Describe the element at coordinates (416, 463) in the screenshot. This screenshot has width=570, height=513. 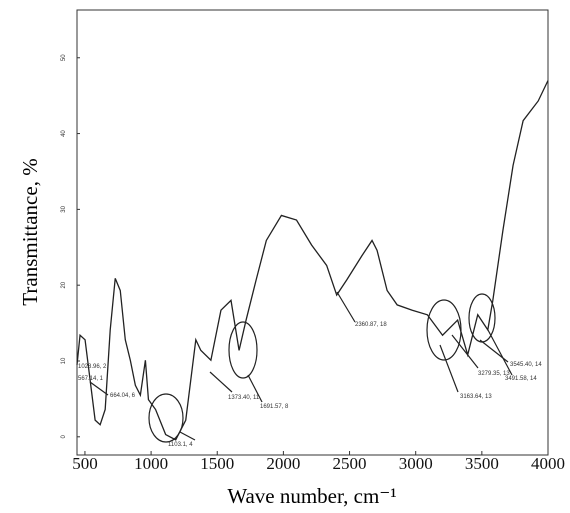
I see `x-tick-label: 3000` at that location.